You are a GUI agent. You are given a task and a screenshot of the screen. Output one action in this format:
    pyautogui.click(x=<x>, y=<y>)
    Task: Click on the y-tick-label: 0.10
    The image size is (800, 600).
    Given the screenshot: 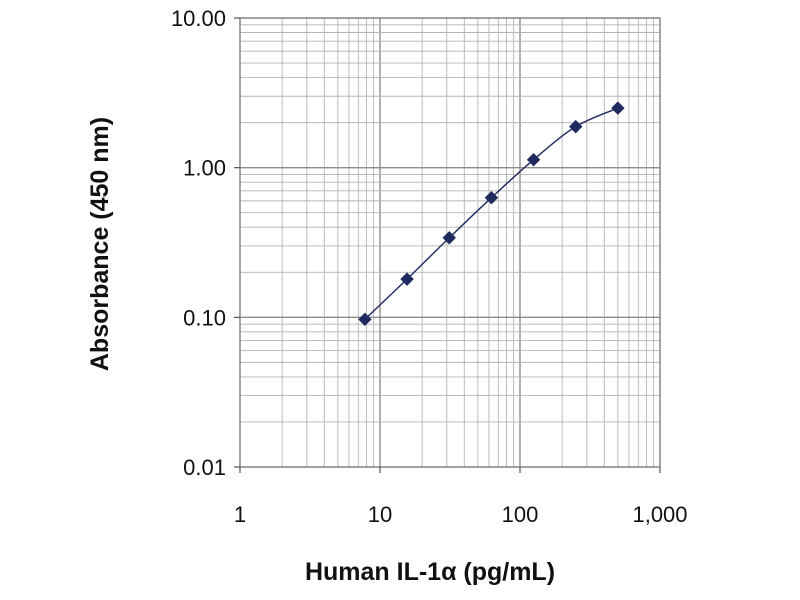 What is the action you would take?
    pyautogui.click(x=204, y=317)
    